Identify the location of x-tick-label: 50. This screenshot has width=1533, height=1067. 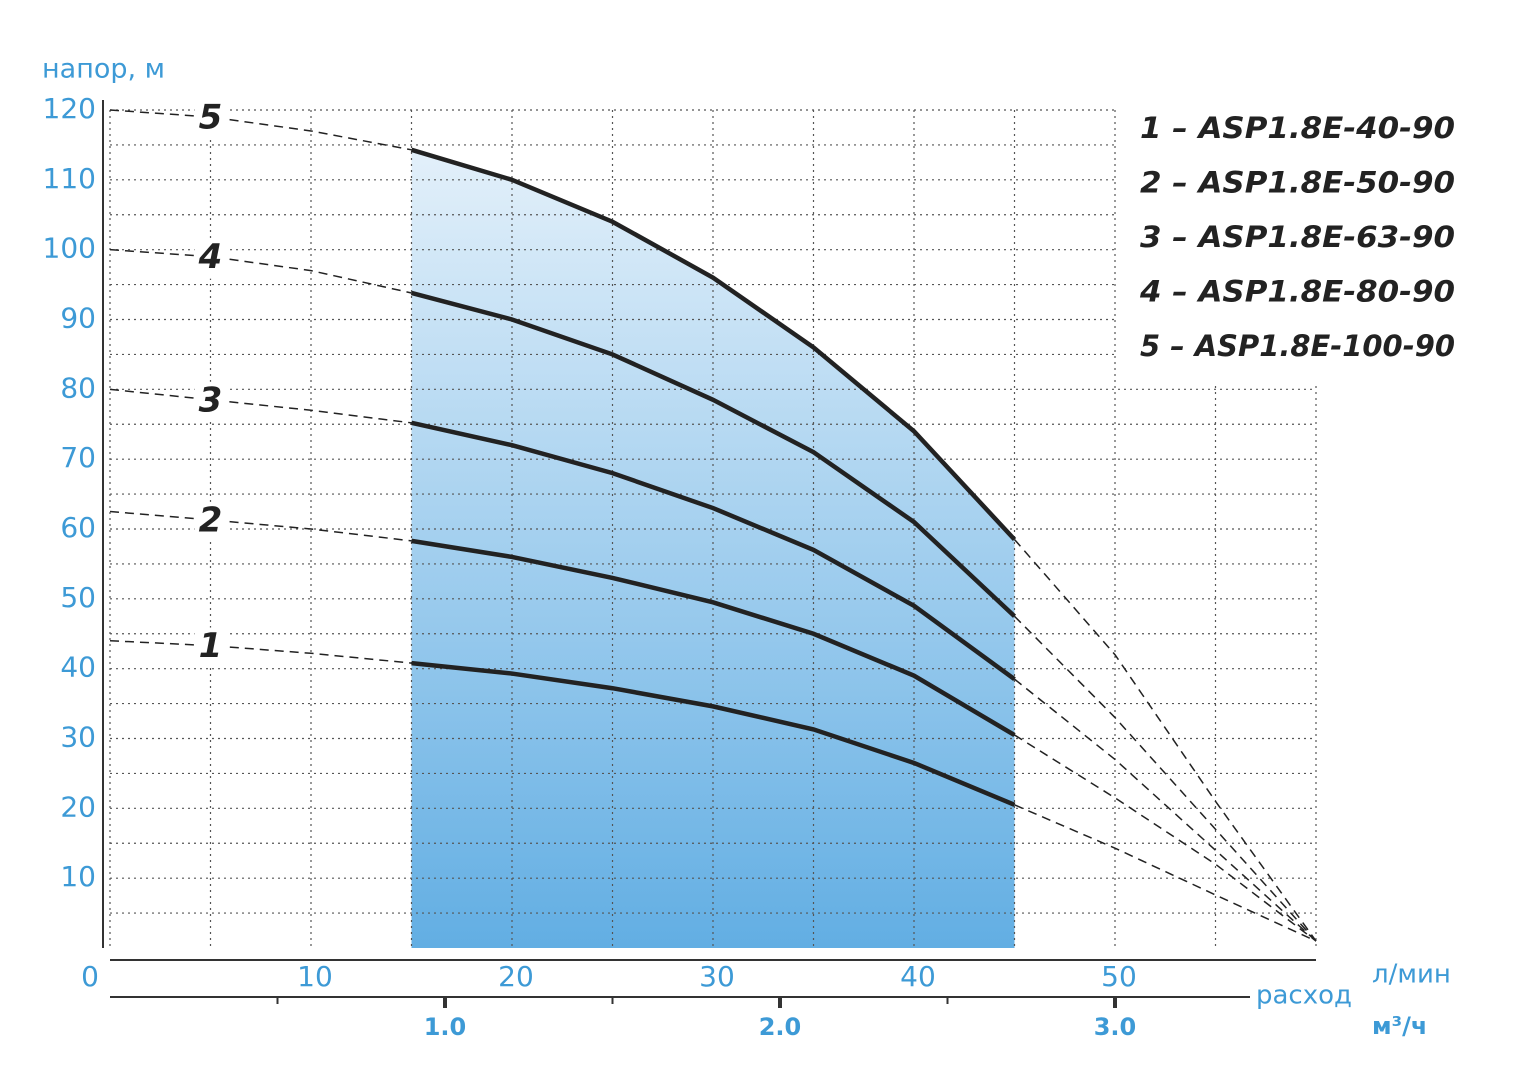
(1119, 976).